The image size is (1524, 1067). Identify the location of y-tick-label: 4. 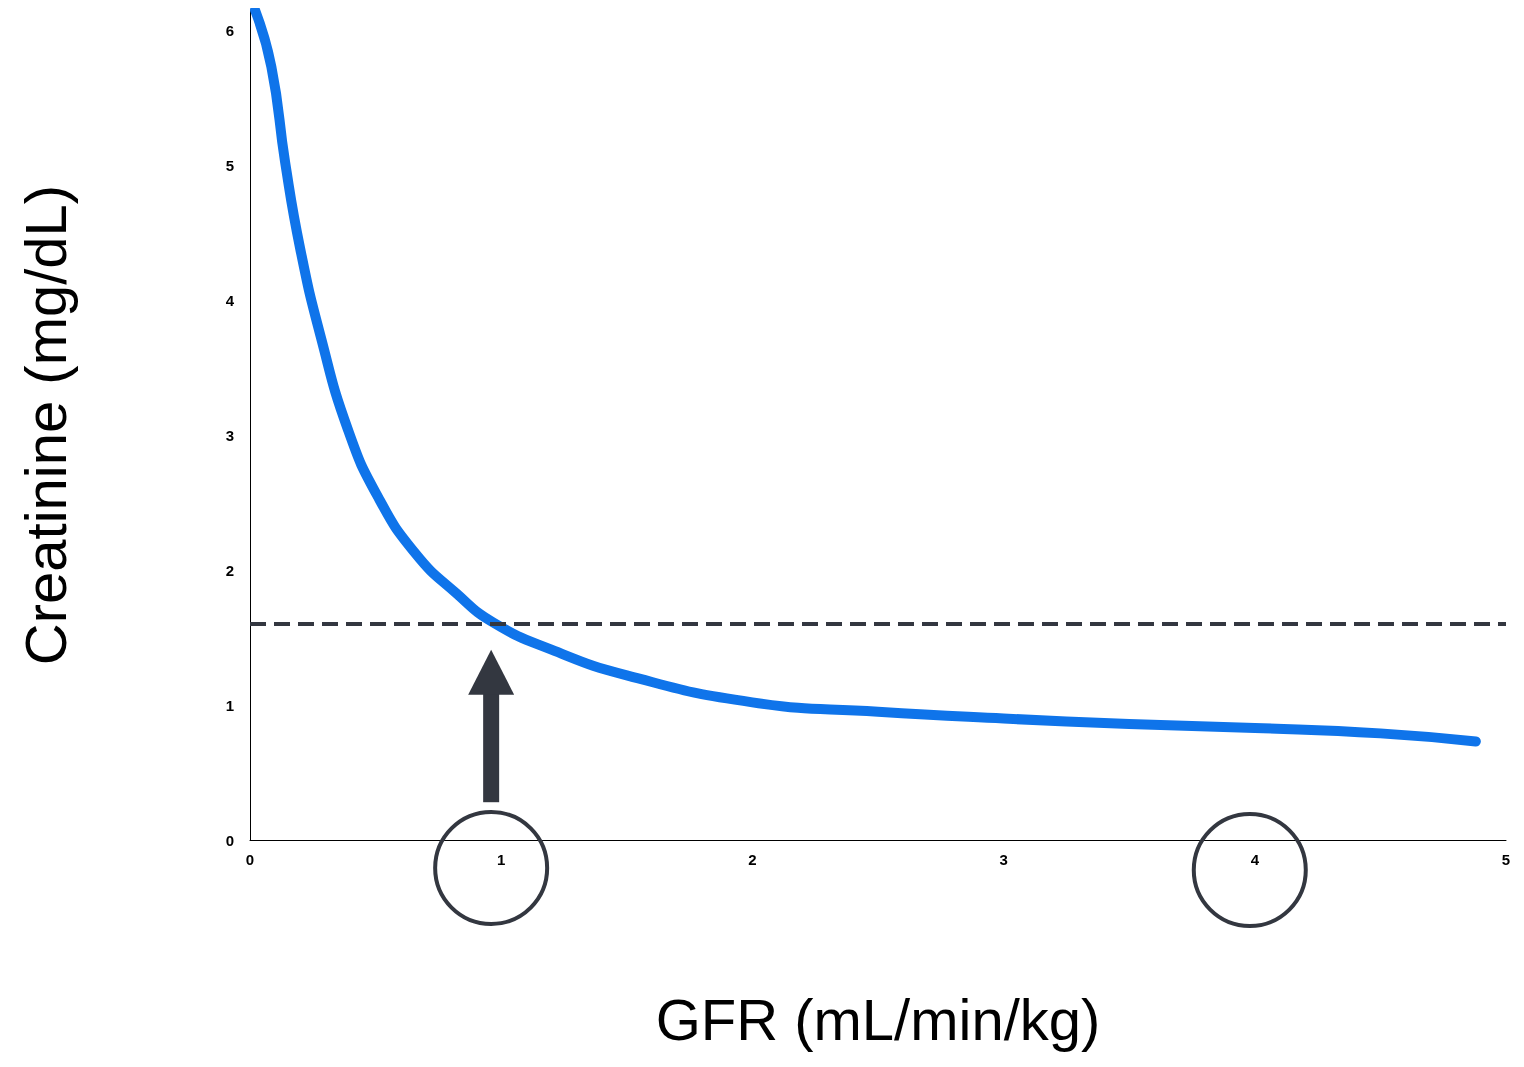
(230, 300).